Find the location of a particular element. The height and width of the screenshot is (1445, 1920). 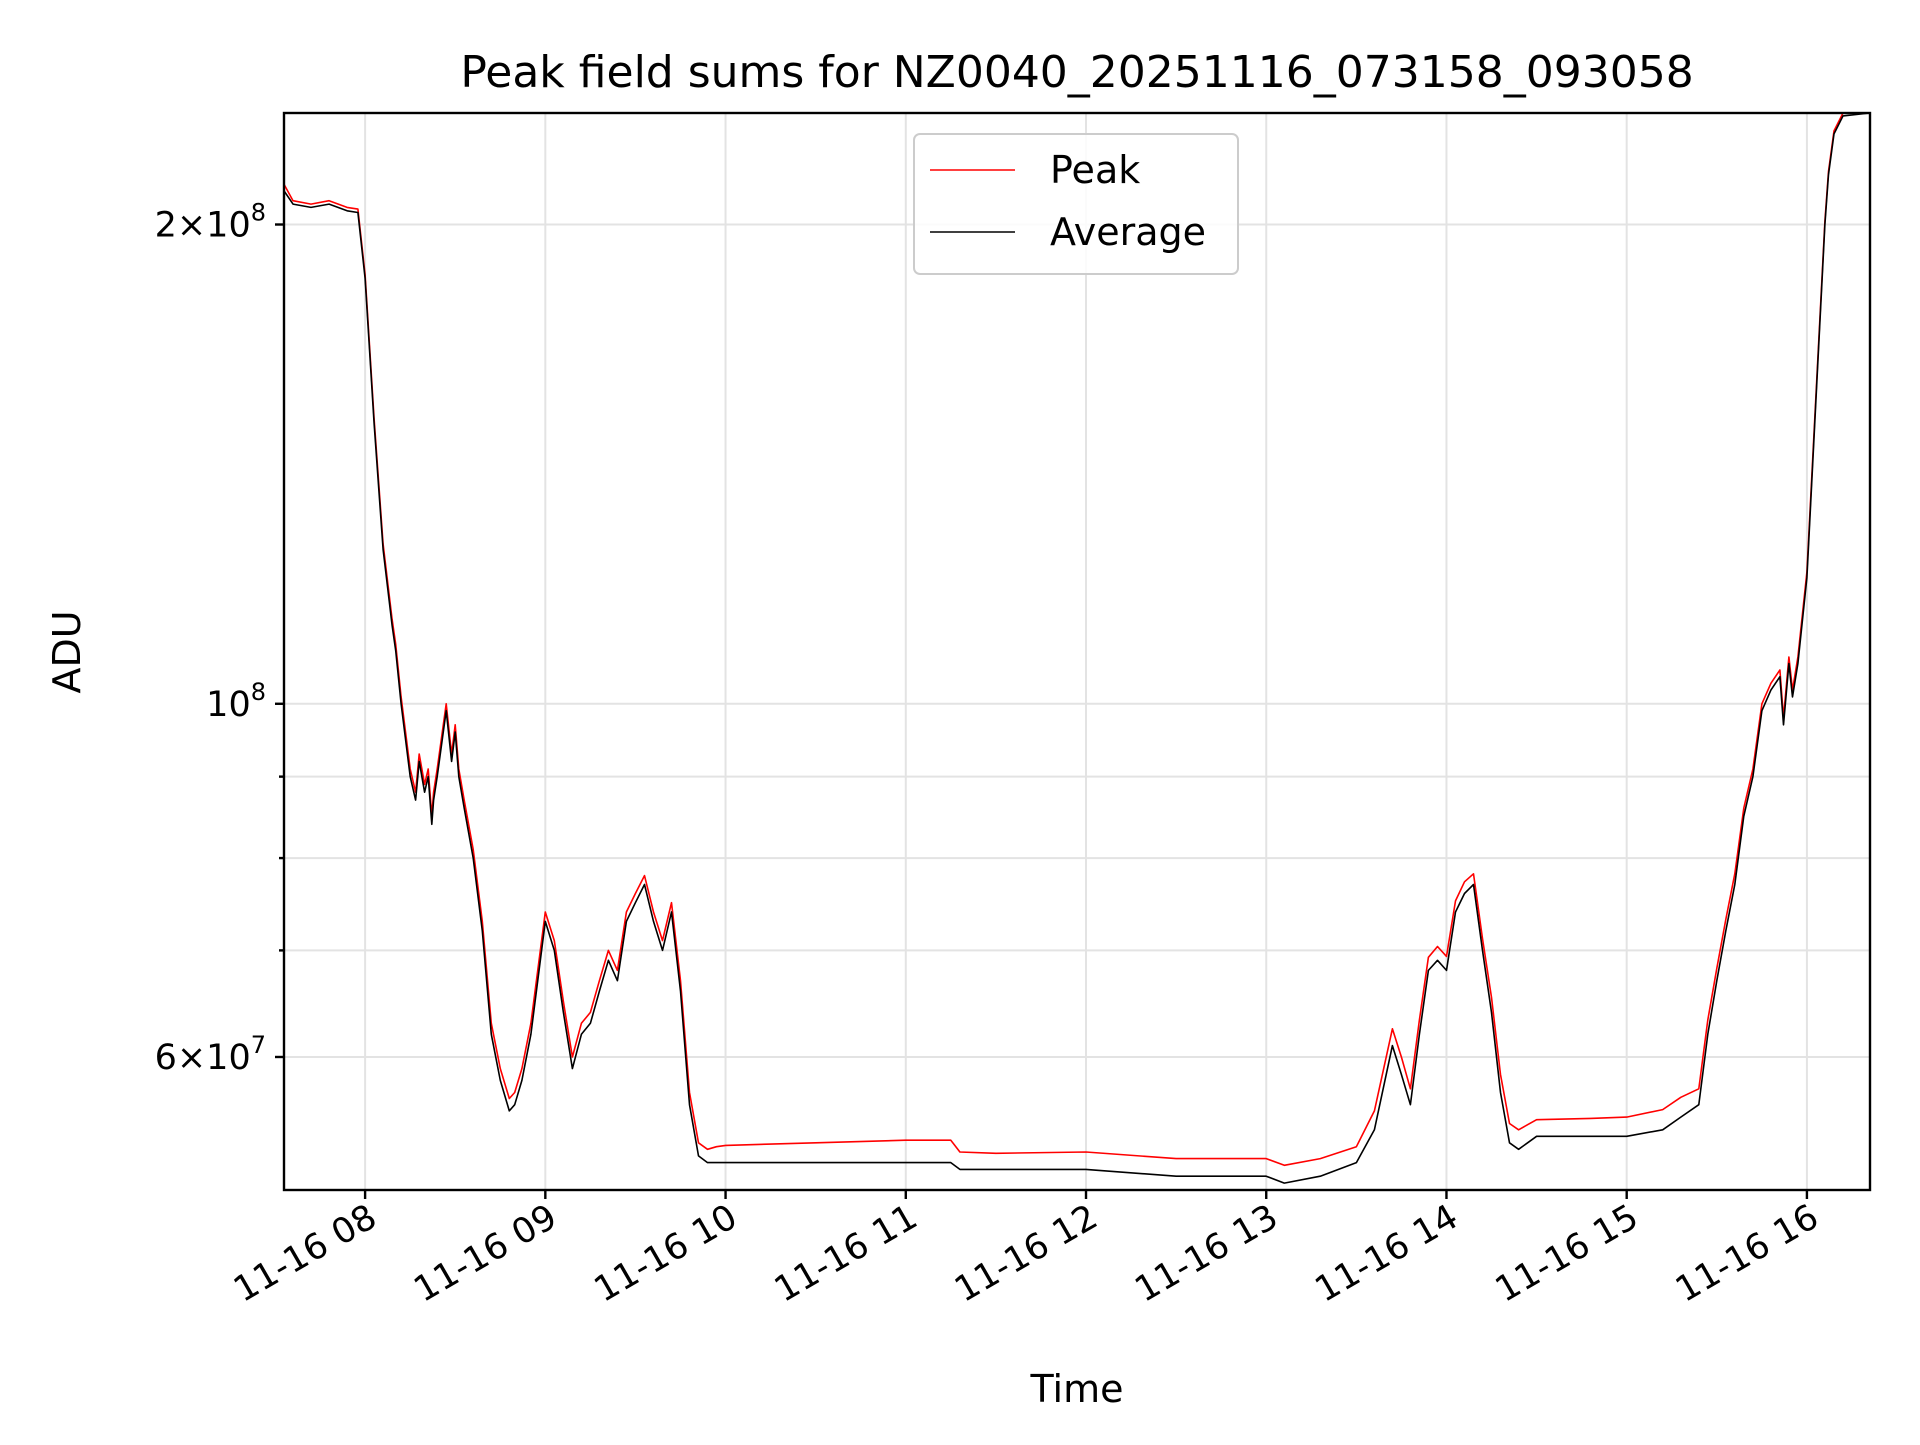

y-tick-label: 6×107 is located at coordinates (210, 1054).